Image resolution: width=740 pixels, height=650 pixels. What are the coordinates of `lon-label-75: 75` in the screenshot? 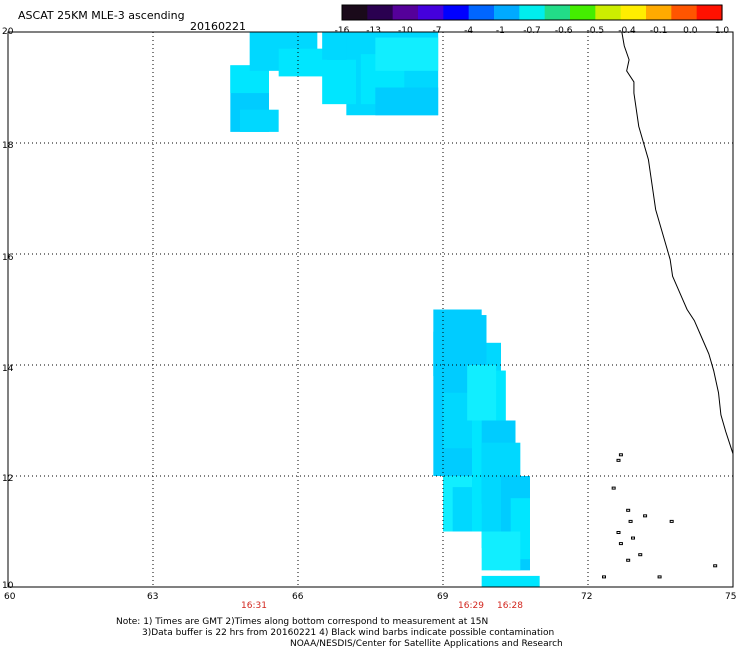 It's located at (731, 597).